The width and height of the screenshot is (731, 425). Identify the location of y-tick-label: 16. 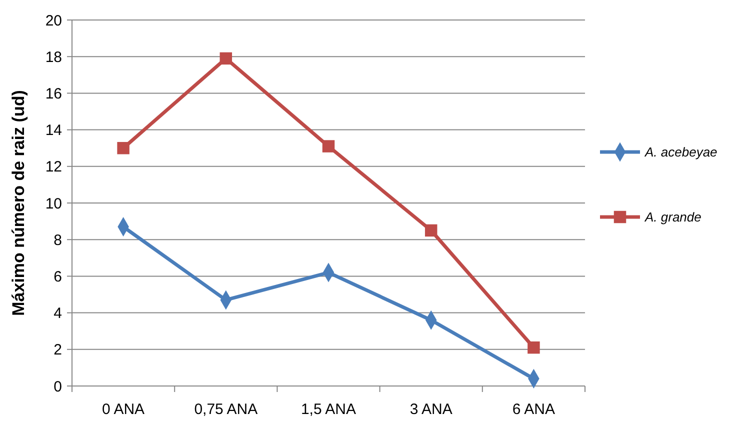
(53, 93).